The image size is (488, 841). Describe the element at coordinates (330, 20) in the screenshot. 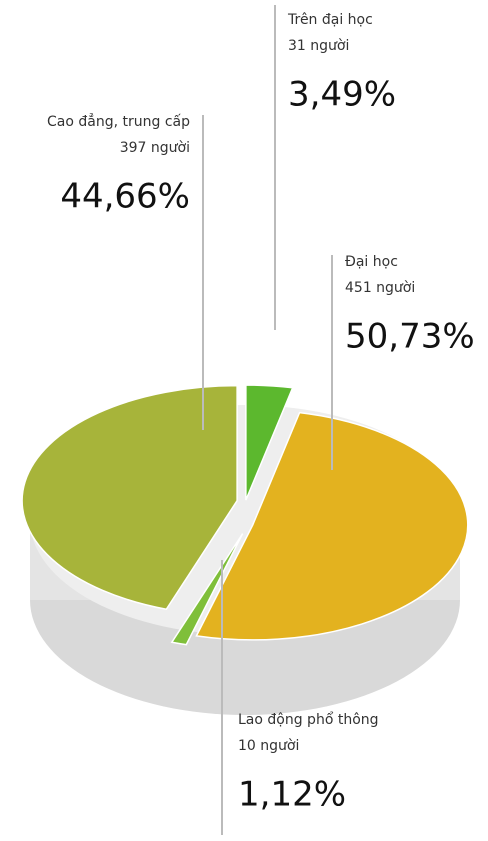

I see `category-label: Trên đại học` at that location.